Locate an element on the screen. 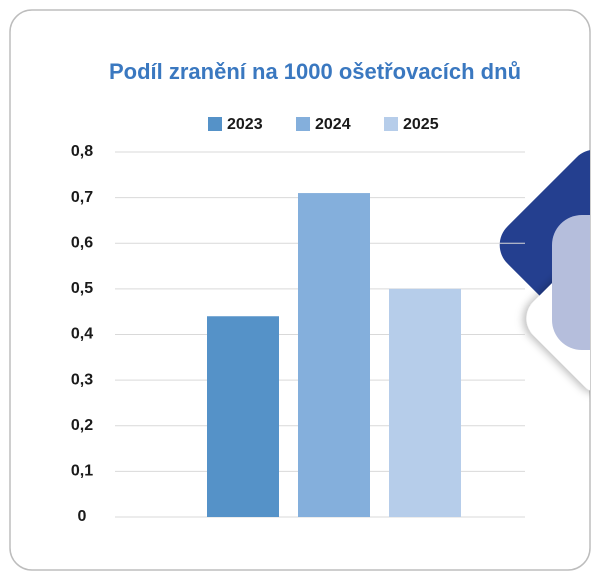  deco-lavender is located at coordinates (571, 282).